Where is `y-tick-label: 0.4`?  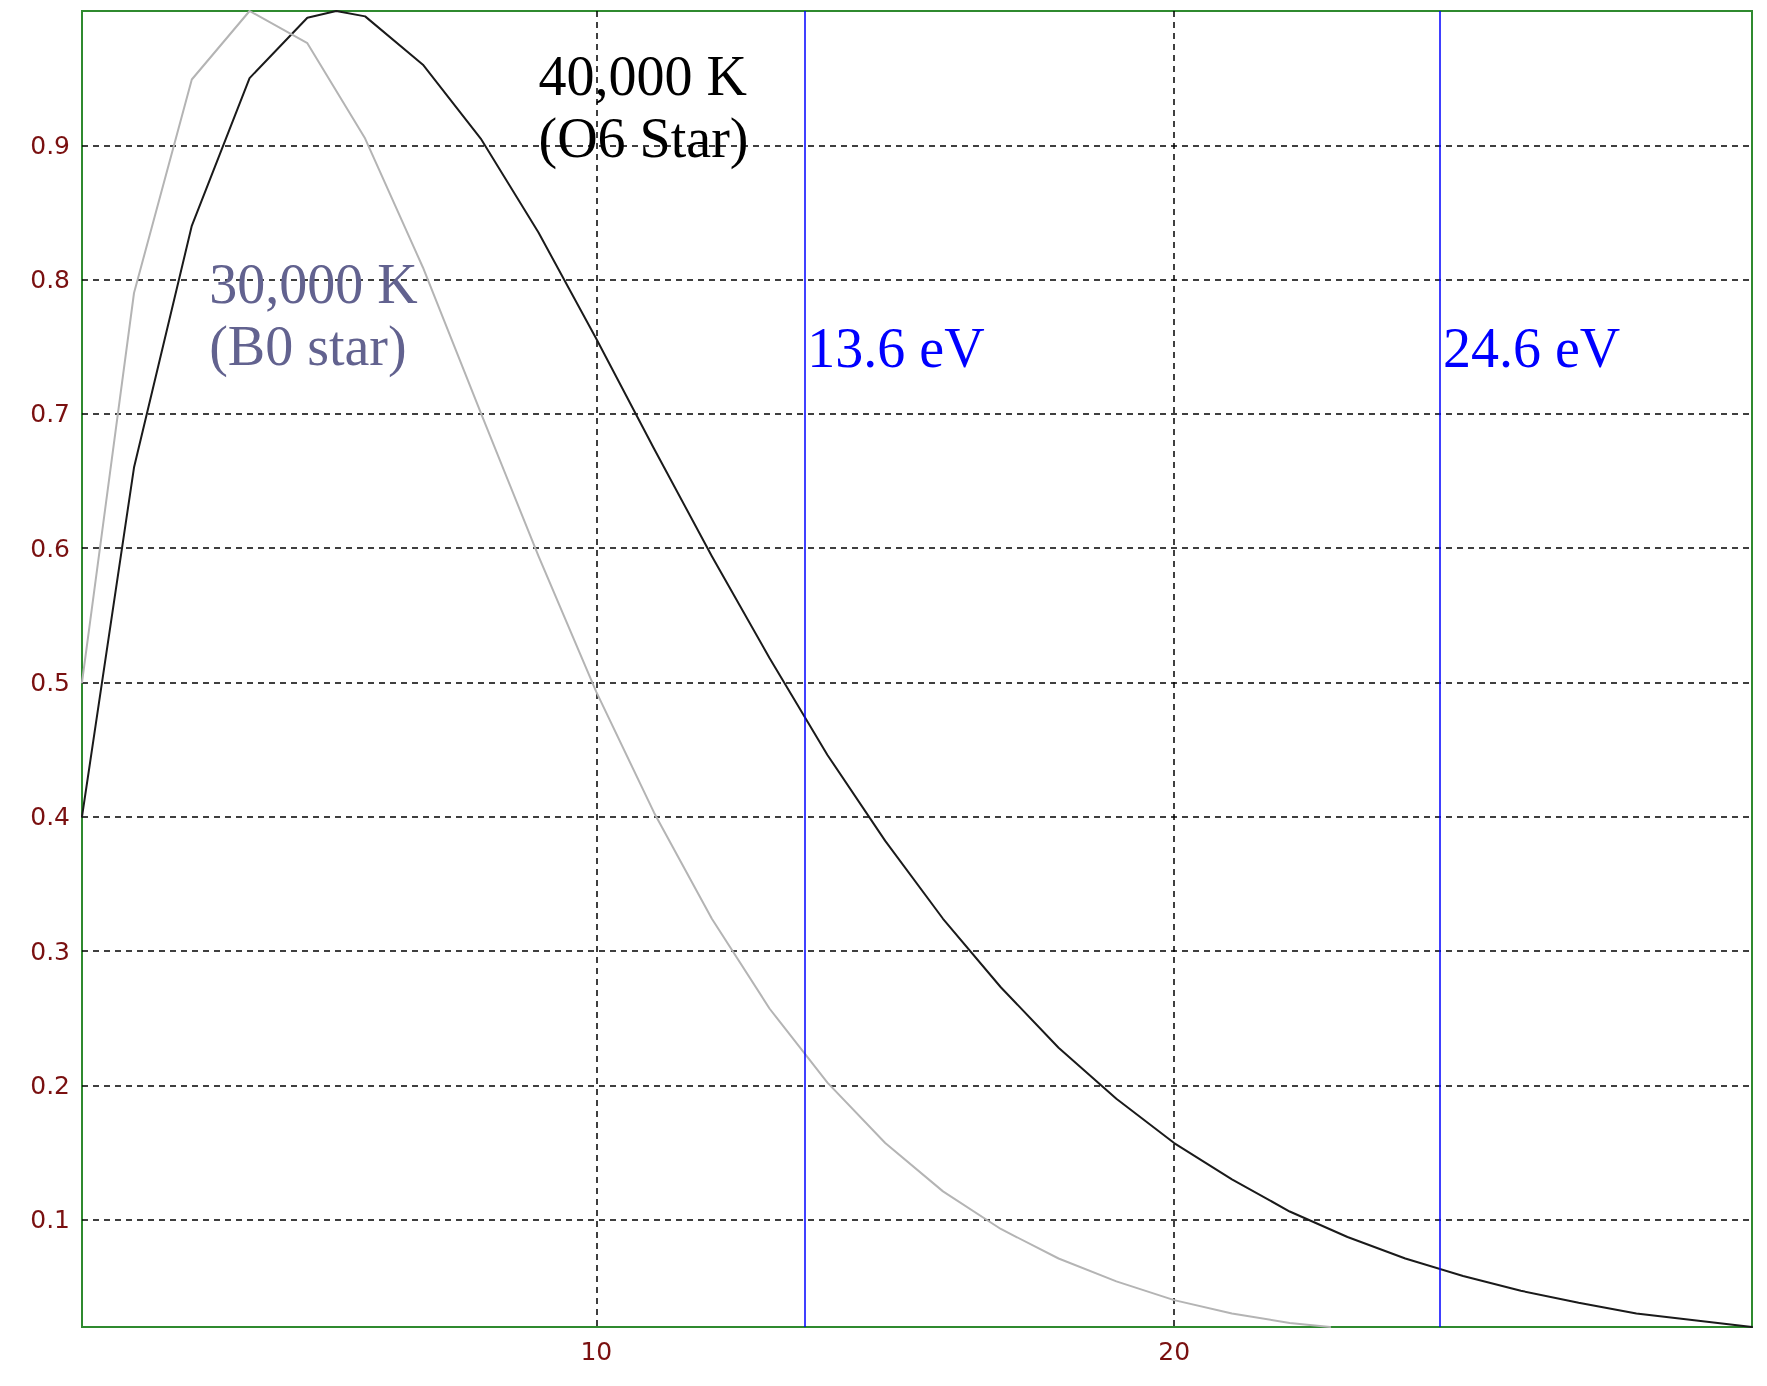 y-tick-label: 0.4 is located at coordinates (50, 817).